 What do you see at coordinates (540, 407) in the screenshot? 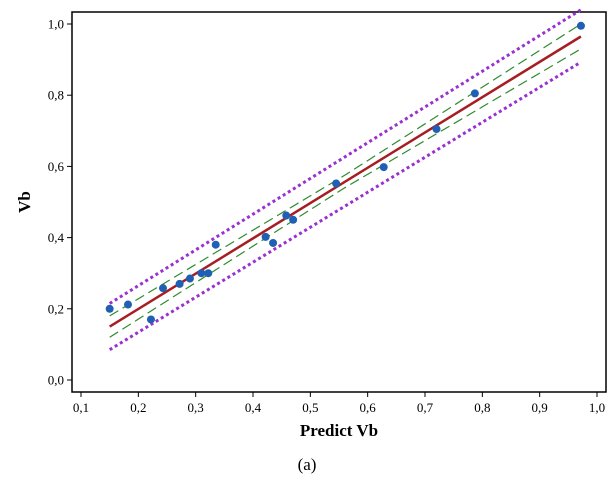
I see `x-tick-label: 0,9` at bounding box center [540, 407].